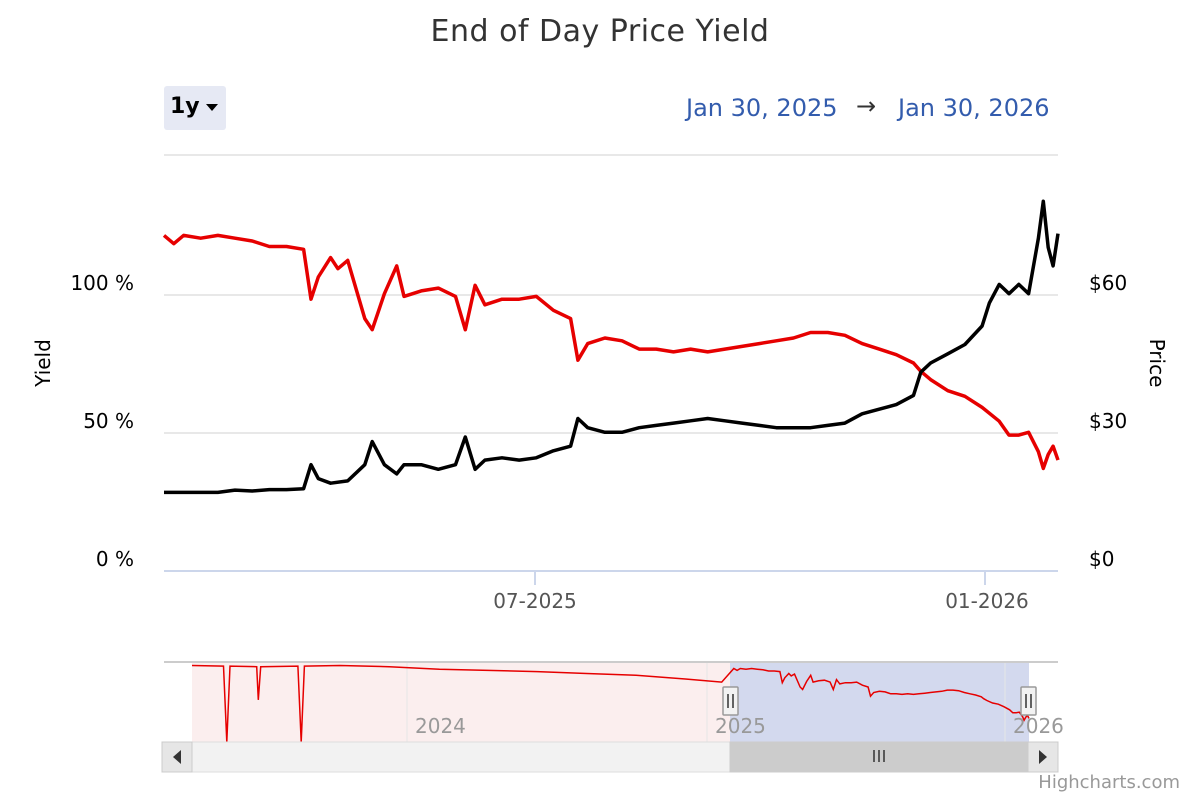 The width and height of the screenshot is (1200, 800). Describe the element at coordinates (1038, 726) in the screenshot. I see `navigator-label: 2026` at that location.